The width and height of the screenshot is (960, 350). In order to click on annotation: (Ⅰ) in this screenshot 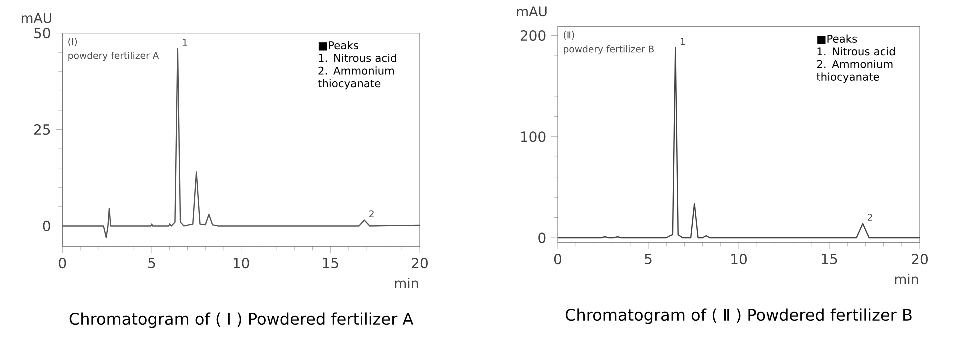, I will do `click(73, 42)`.